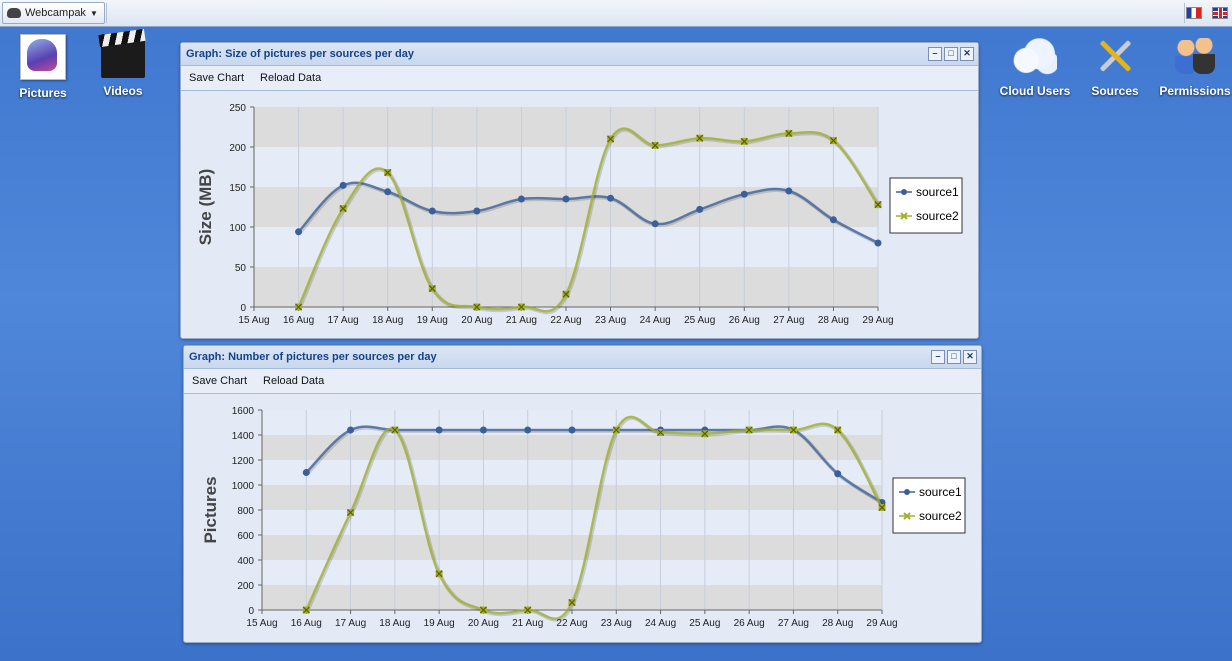 The width and height of the screenshot is (1232, 661). Describe the element at coordinates (243, 411) in the screenshot. I see `y-tick-label: 1600` at that location.